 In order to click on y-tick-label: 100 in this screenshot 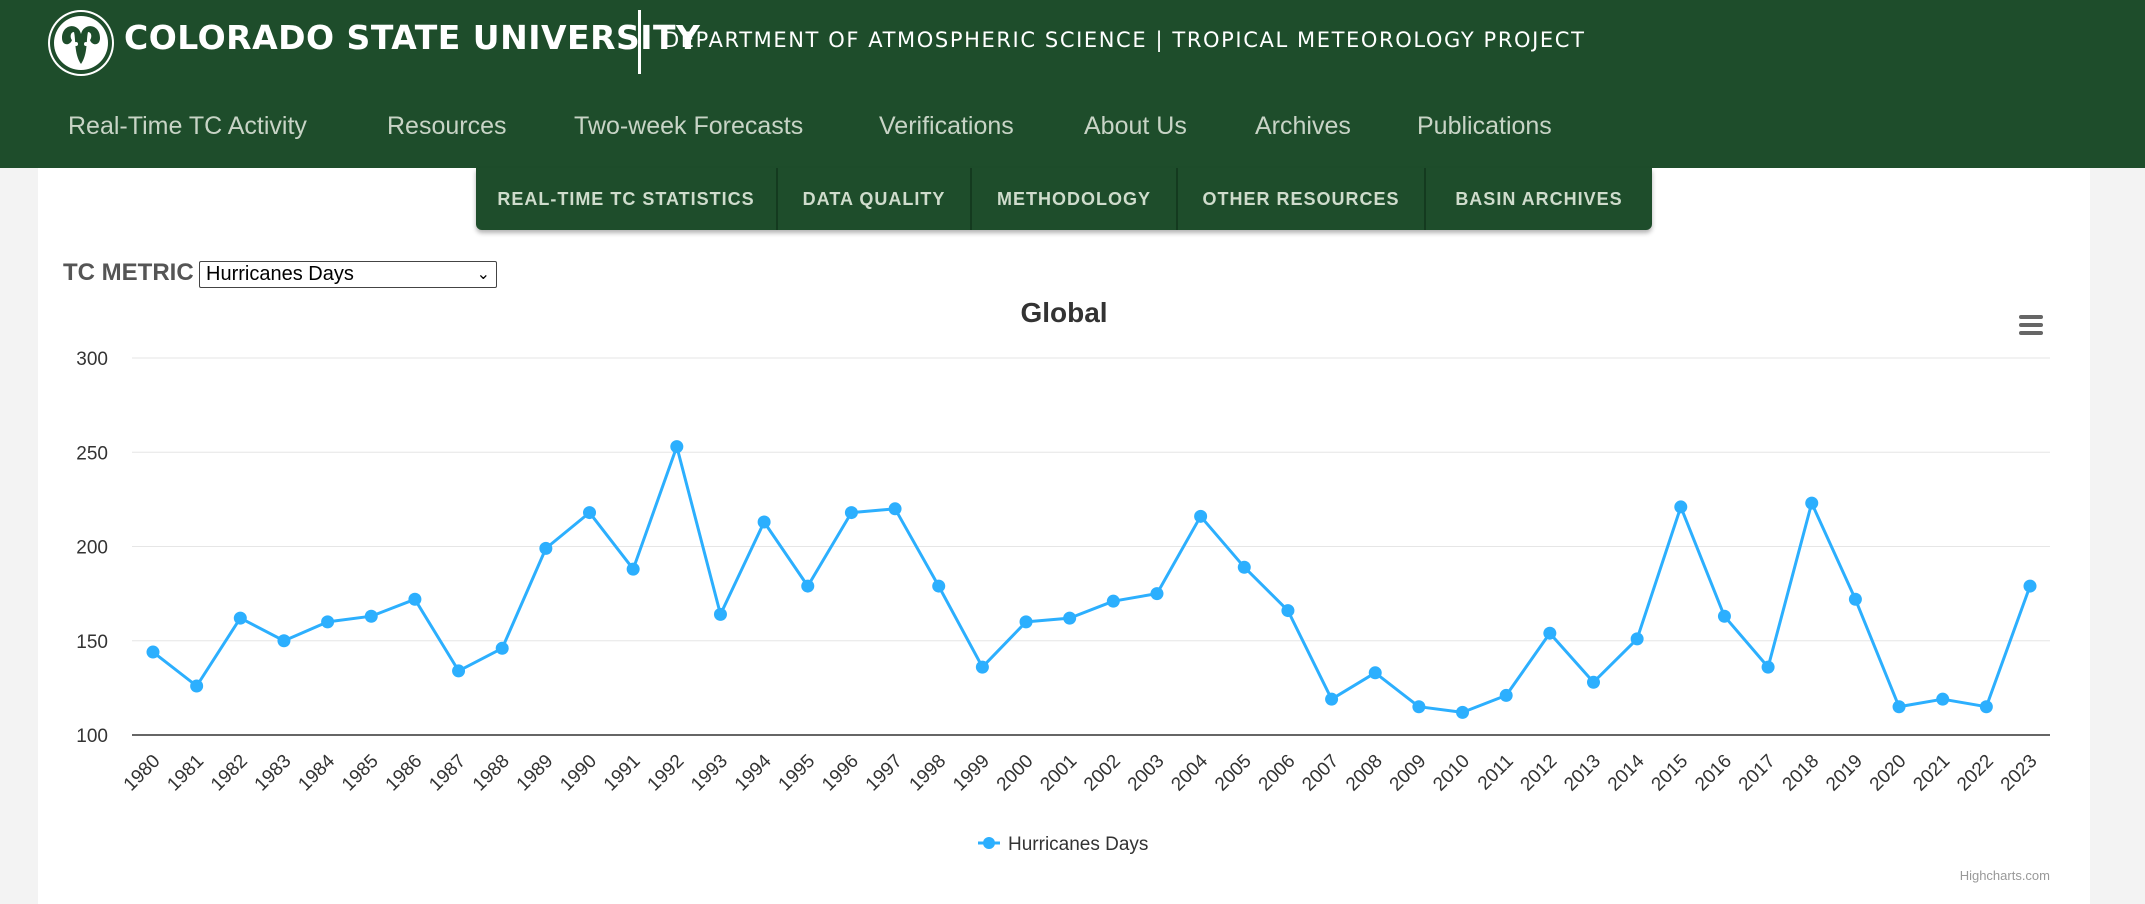, I will do `click(92, 736)`.